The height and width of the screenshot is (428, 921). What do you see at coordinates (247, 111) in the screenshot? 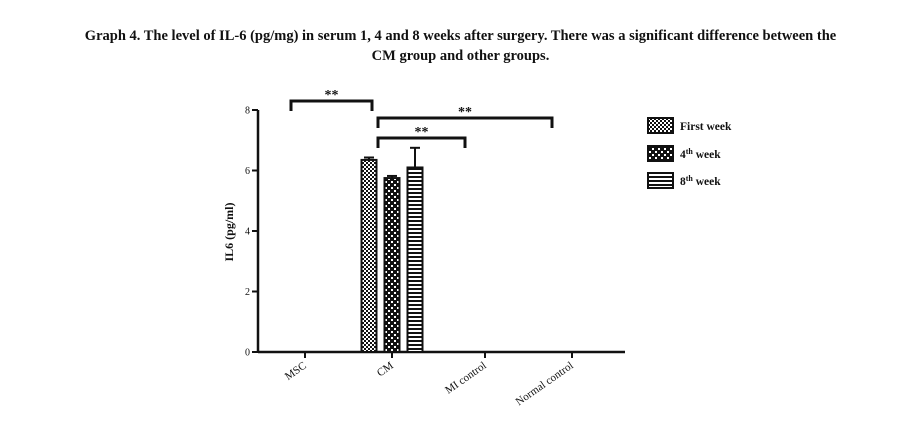
I see `y-tick-label: 8` at bounding box center [247, 111].